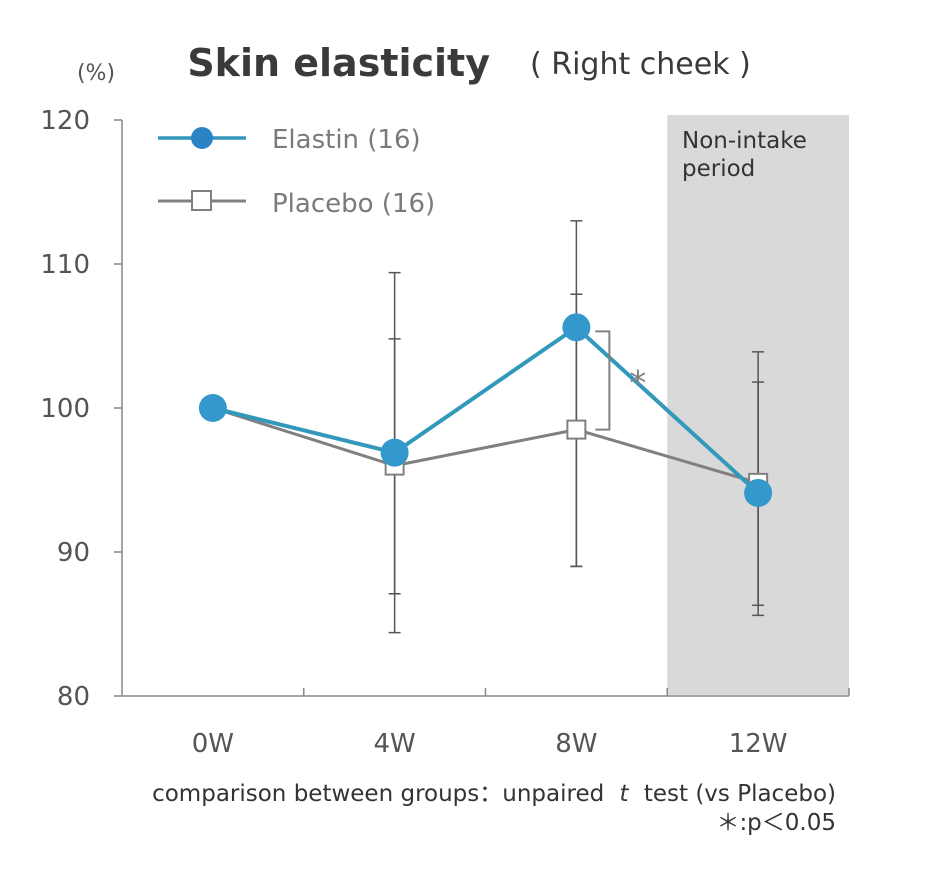  I want to click on chart-title: Skin elasticity, so click(338, 63).